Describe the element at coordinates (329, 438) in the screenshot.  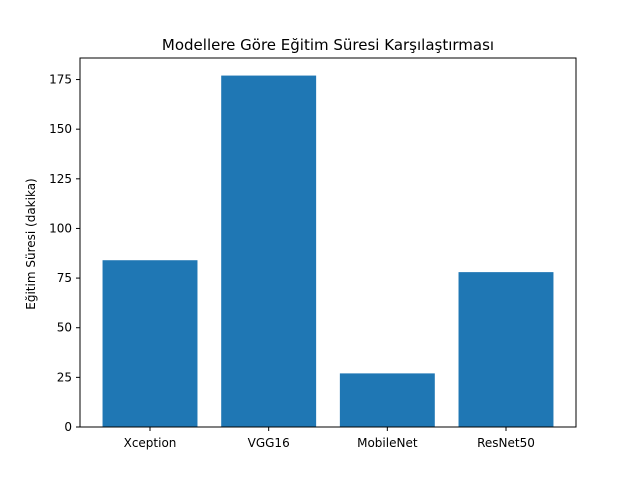
I see `x-ticks-layer: Xception VGG16 MobileNet ResNet50` at that location.